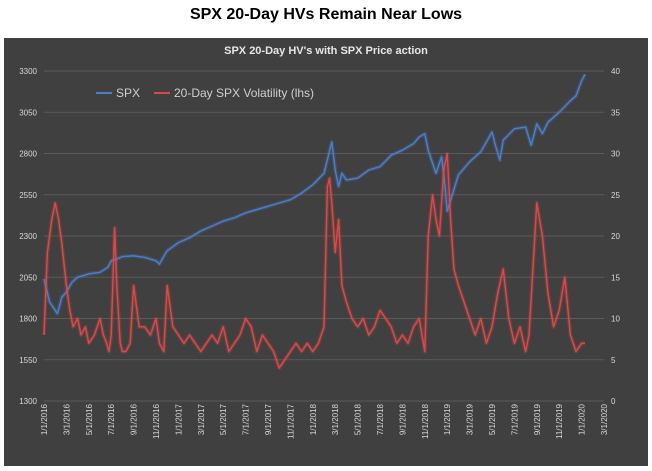 This screenshot has width=652, height=471. Describe the element at coordinates (178, 419) in the screenshot. I see `x-tick-label: 1/1/2017` at that location.